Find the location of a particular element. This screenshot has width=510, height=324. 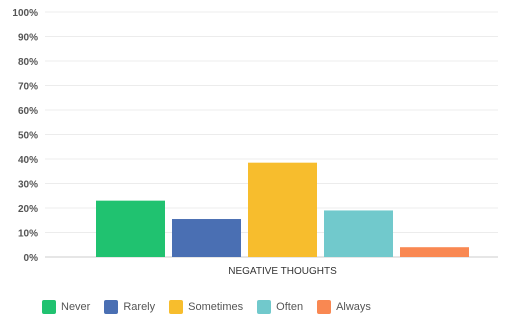

legend-item-sometimes: Sometimes is located at coordinates (206, 307).